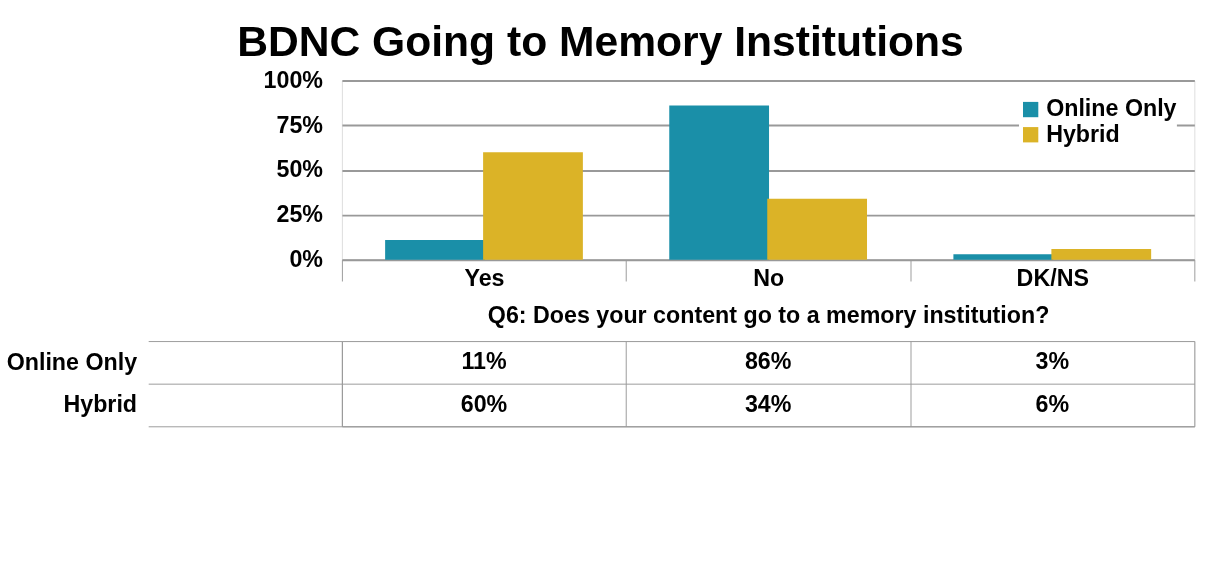 The image size is (1205, 585). I want to click on text: Hybrid, so click(100, 404).